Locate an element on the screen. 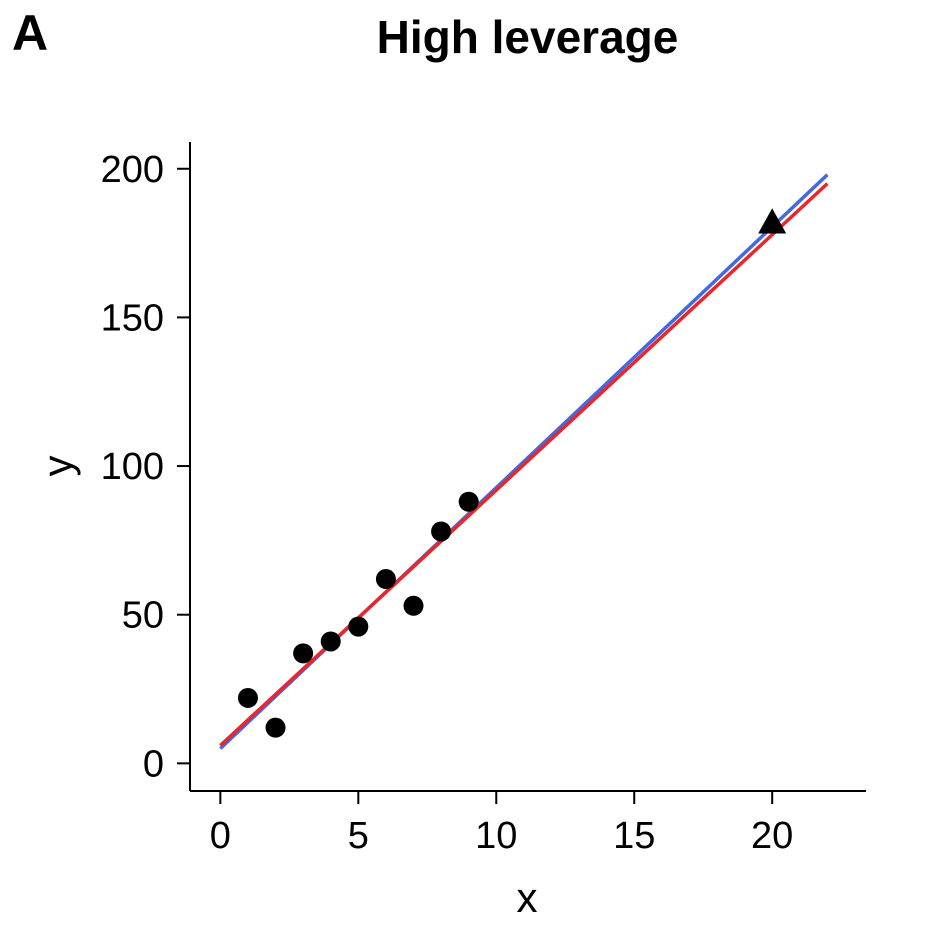 The height and width of the screenshot is (948, 938). y-axis-title: y is located at coordinates (57, 466).